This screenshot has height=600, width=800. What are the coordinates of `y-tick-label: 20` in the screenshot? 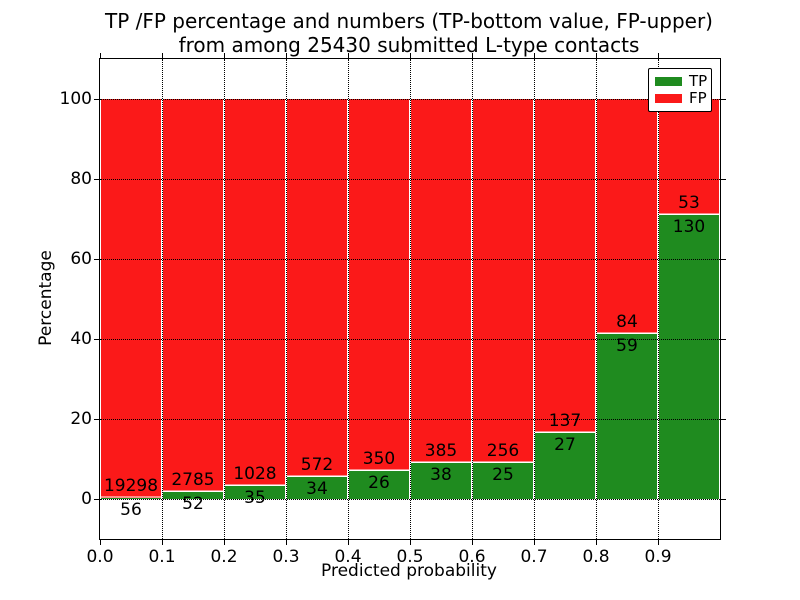 It's located at (81, 419).